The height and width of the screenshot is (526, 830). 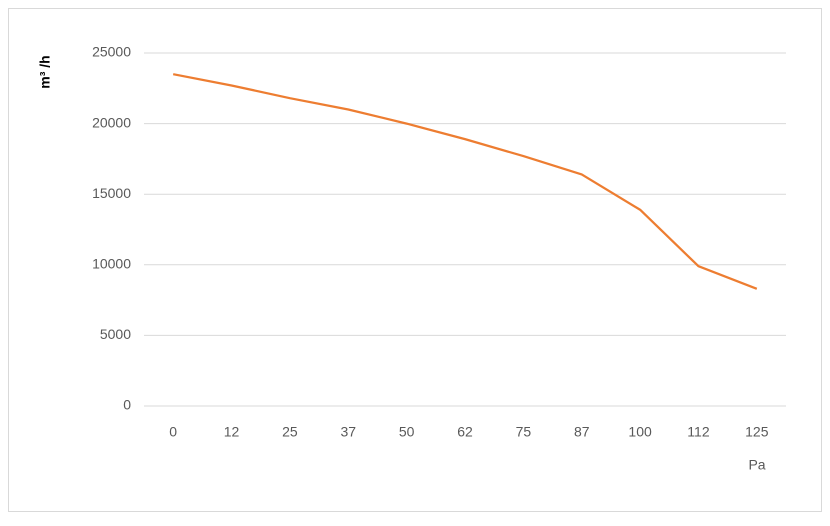 I want to click on x-tick-label: 12, so click(x=232, y=432).